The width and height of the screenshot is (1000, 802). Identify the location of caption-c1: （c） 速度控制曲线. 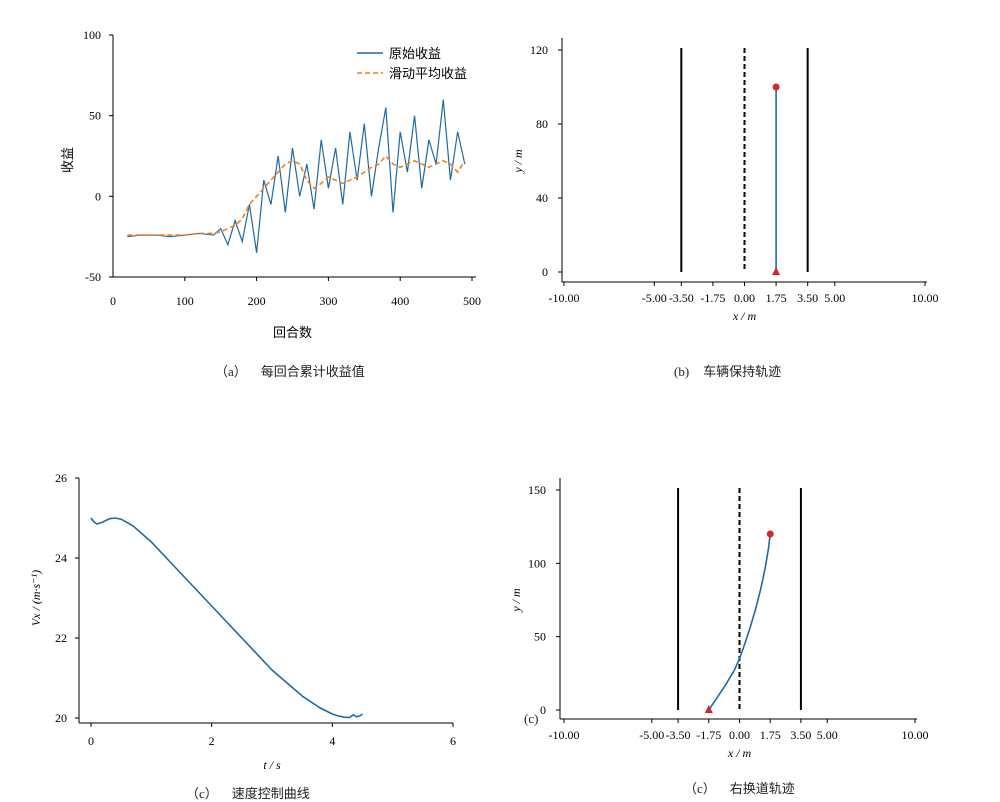
(255, 792).